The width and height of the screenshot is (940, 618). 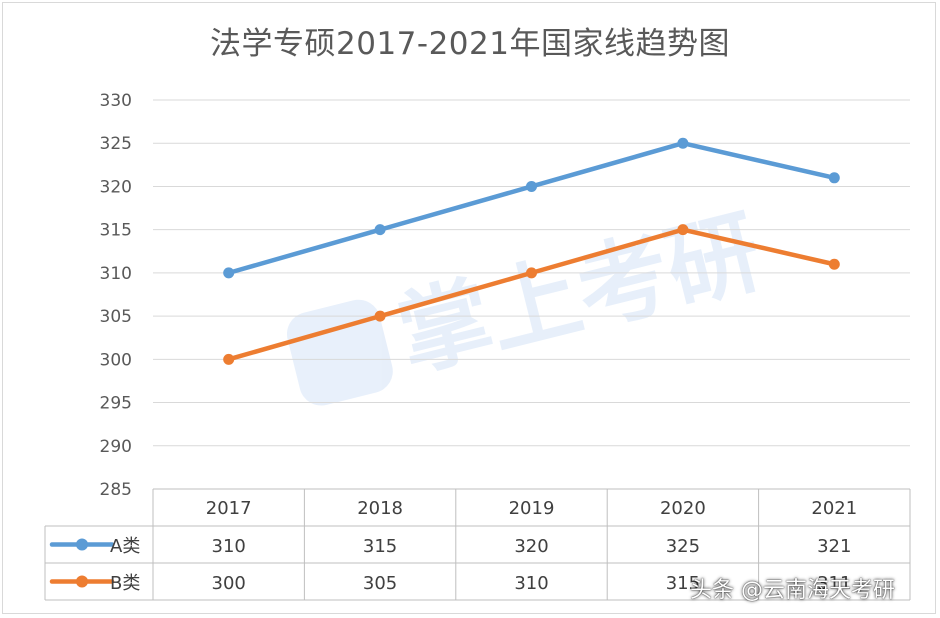 What do you see at coordinates (116, 447) in the screenshot?
I see `y-tick-label: 290` at bounding box center [116, 447].